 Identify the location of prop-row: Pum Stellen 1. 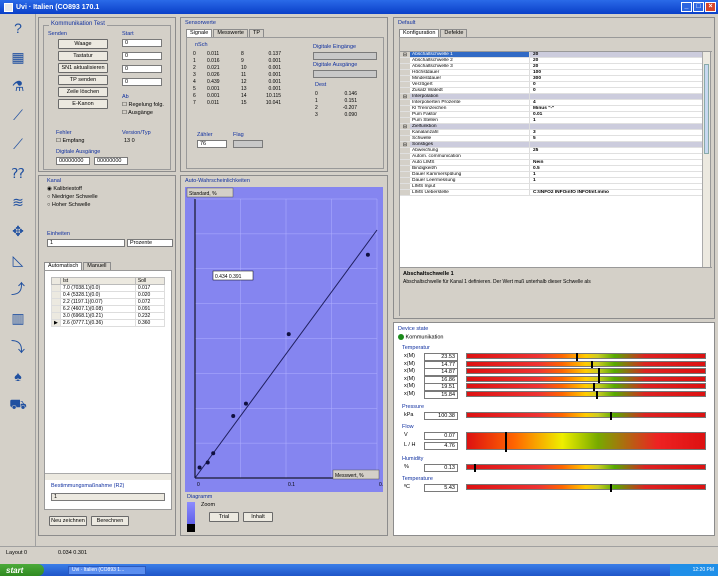
(552, 121).